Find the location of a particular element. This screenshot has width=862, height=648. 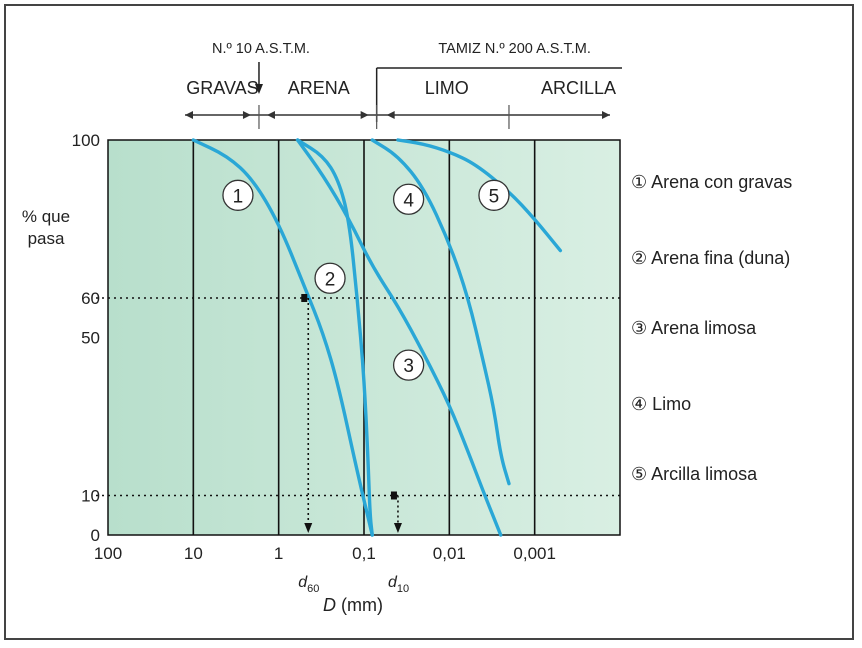

curve-marker-number: 1 is located at coordinates (238, 196).